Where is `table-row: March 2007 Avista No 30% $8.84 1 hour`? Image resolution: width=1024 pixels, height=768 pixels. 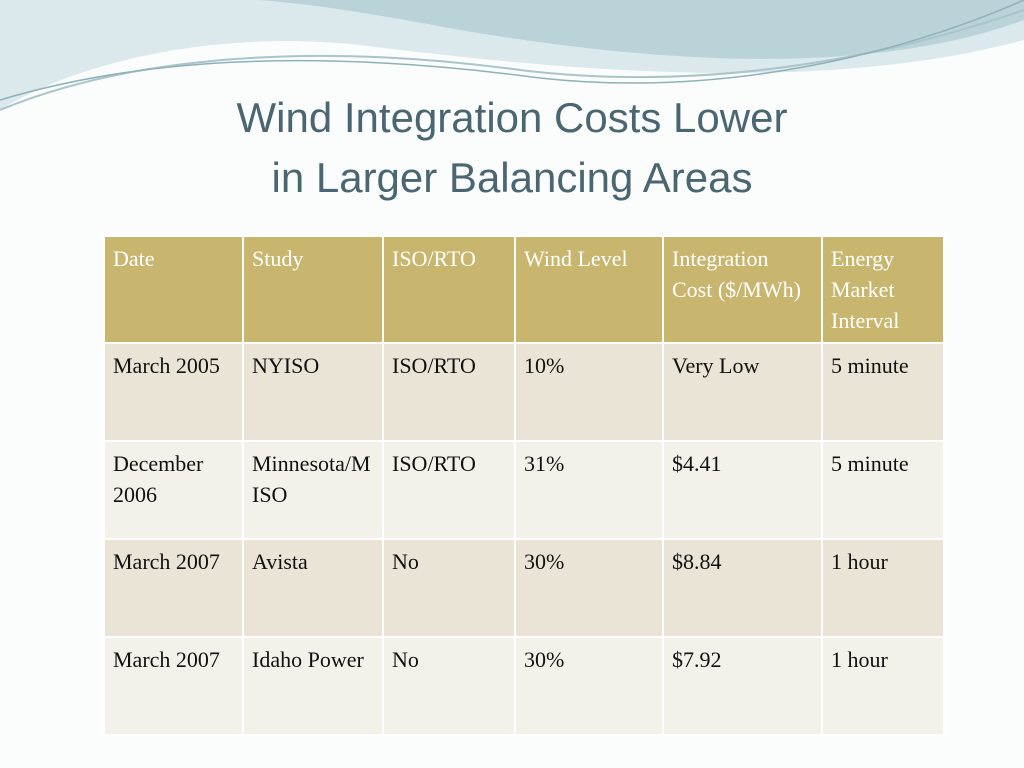
table-row: March 2007 Avista No 30% $8.84 1 hour is located at coordinates (524, 588).